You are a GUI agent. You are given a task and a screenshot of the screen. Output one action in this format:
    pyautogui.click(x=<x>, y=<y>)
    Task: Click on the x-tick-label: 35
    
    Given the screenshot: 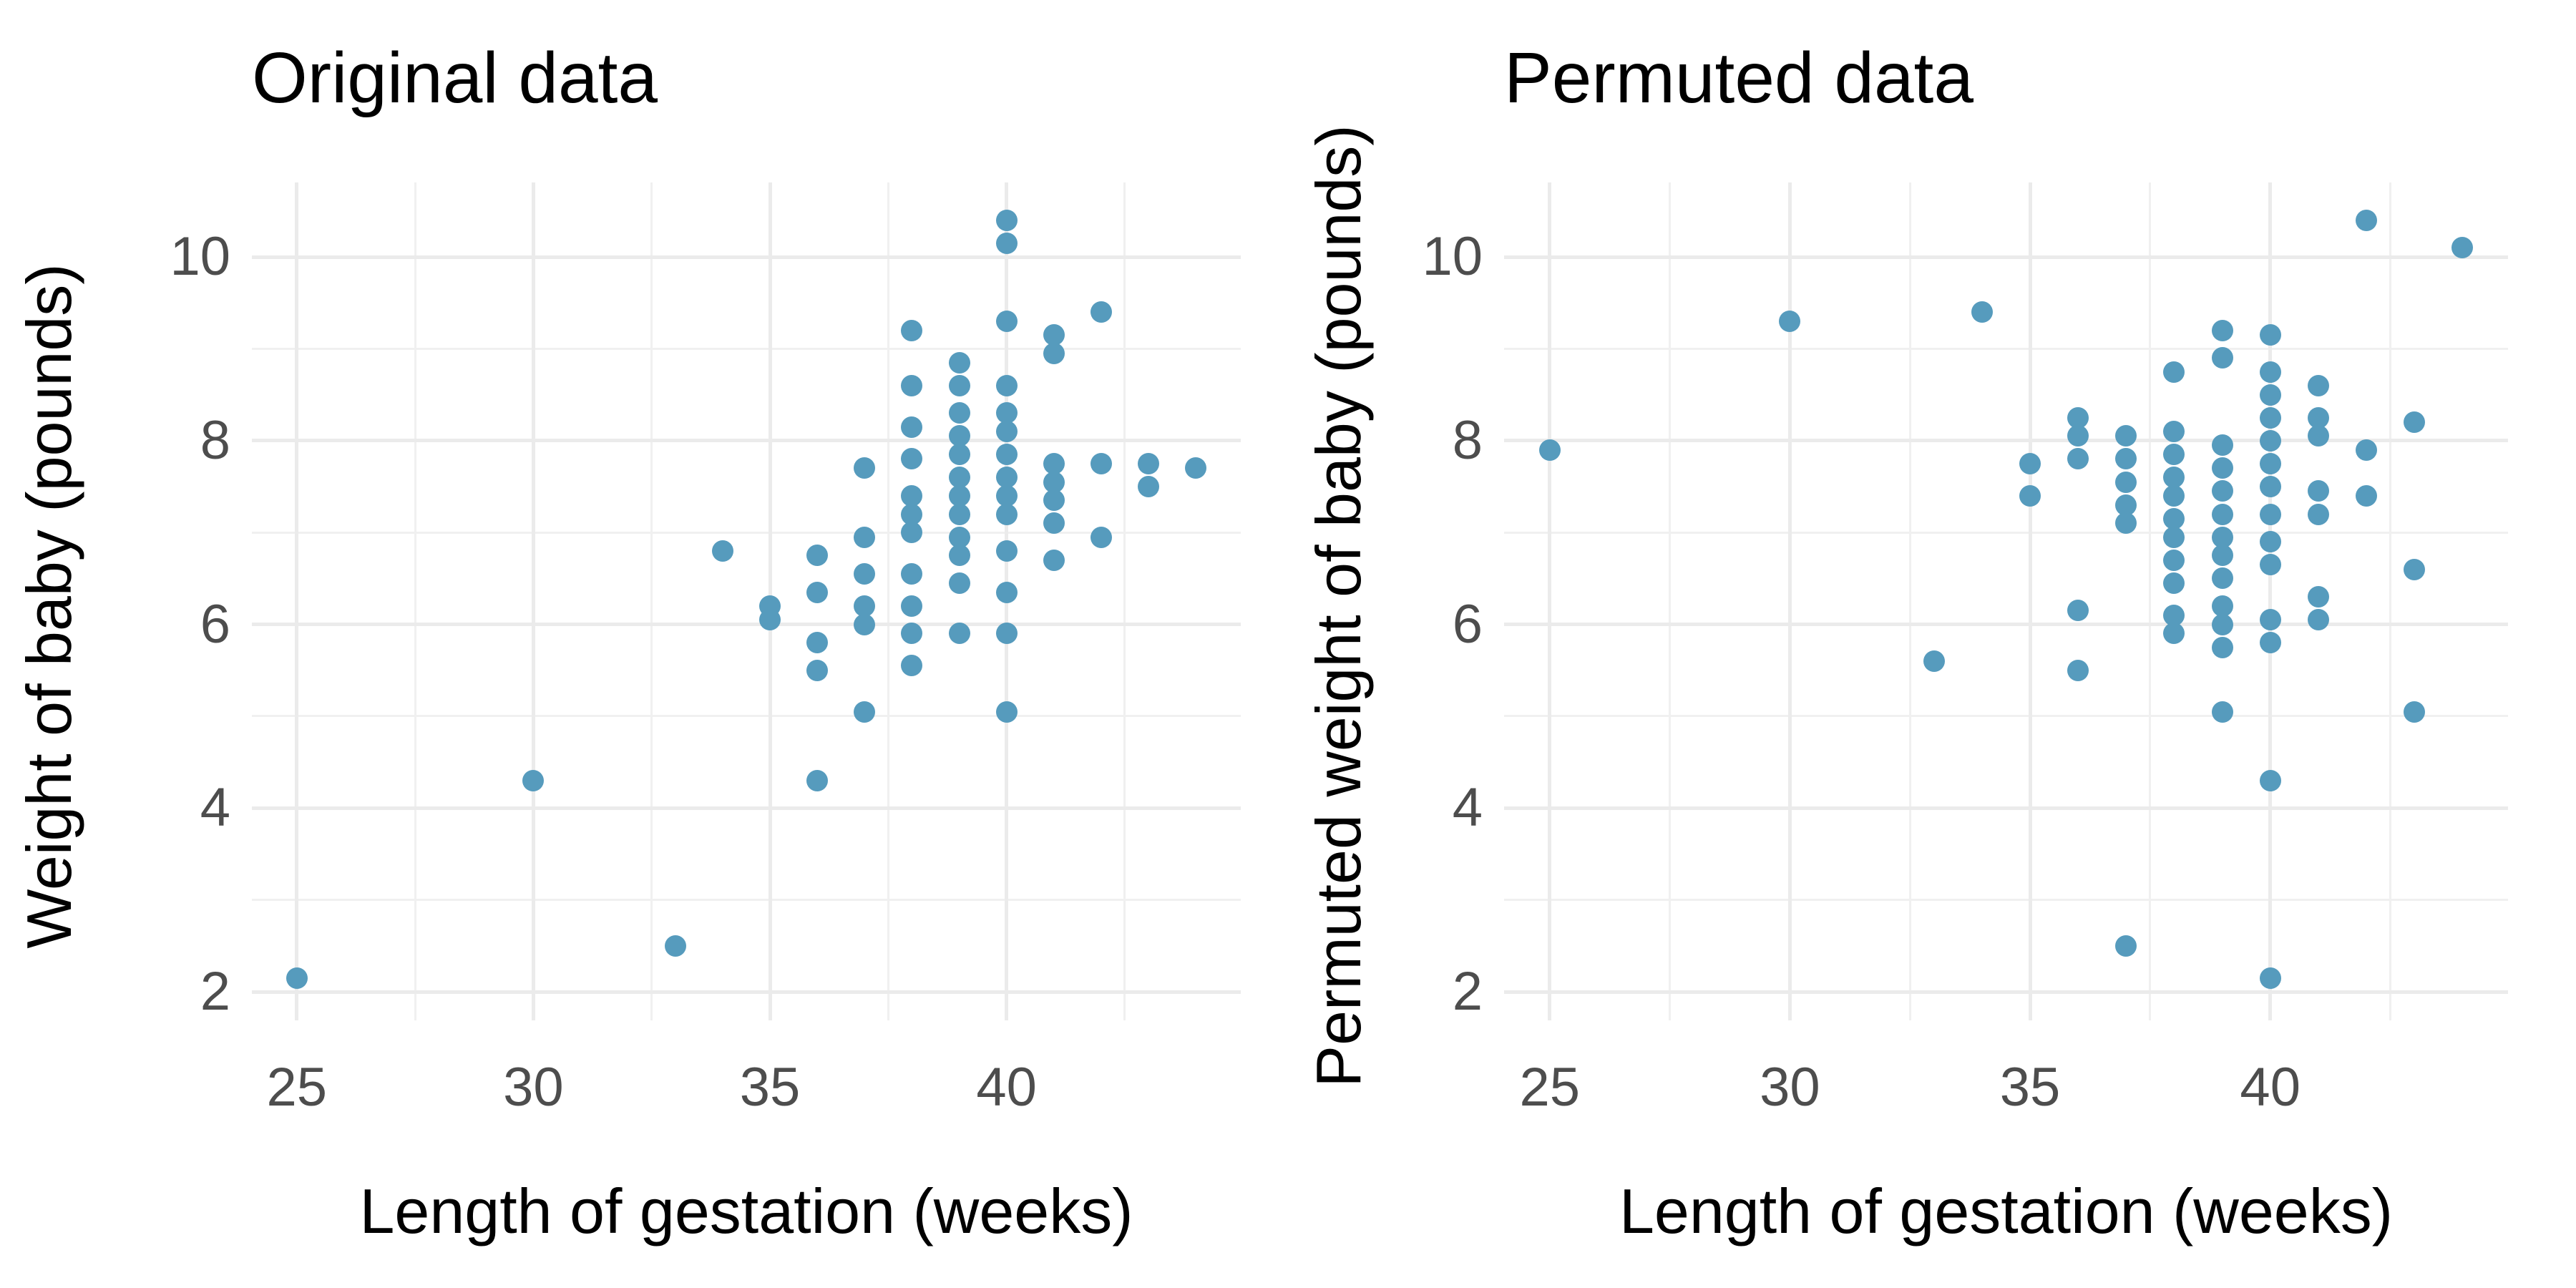 What is the action you would take?
    pyautogui.click(x=2030, y=1087)
    